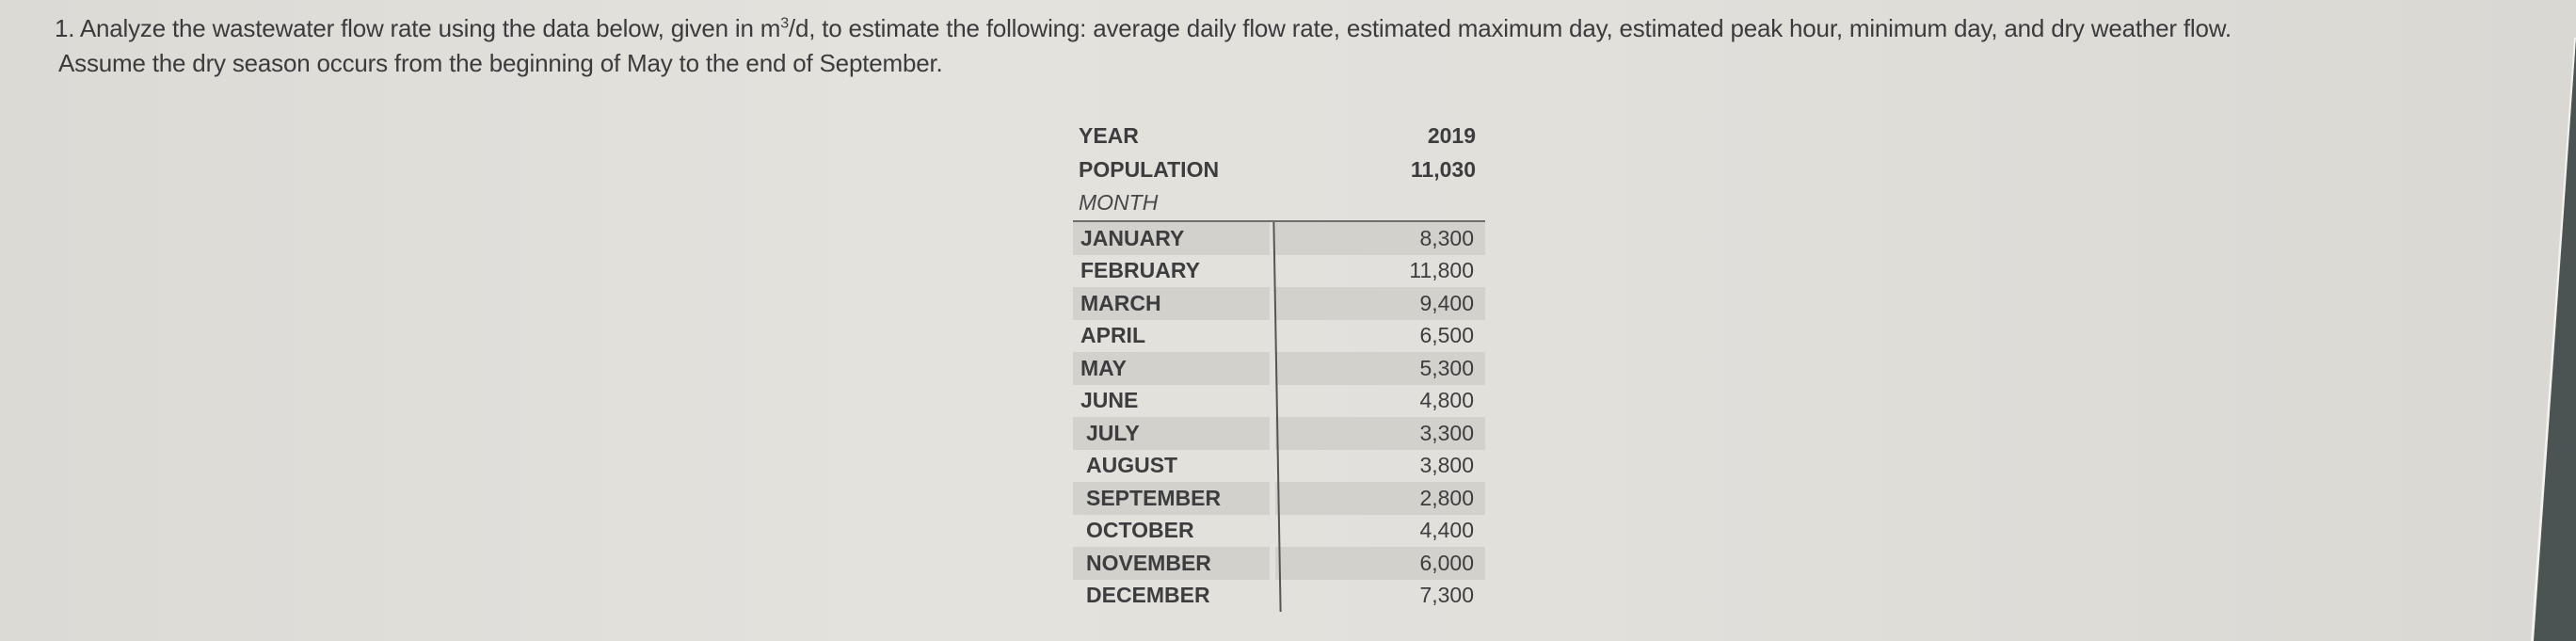 The width and height of the screenshot is (2576, 641). Describe the element at coordinates (1280, 466) in the screenshot. I see `table-row: AUGUST 3,800` at that location.